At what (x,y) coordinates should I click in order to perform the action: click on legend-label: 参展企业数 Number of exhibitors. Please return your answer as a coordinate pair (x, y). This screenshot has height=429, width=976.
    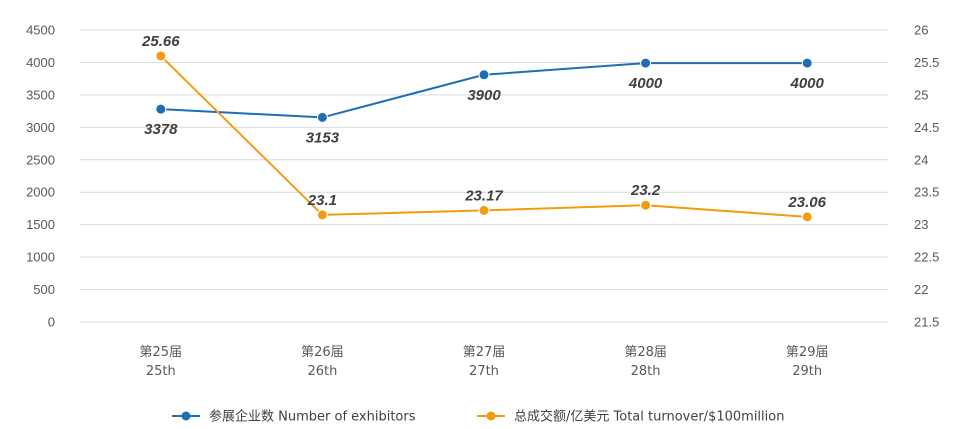
    Looking at the image, I should click on (312, 417).